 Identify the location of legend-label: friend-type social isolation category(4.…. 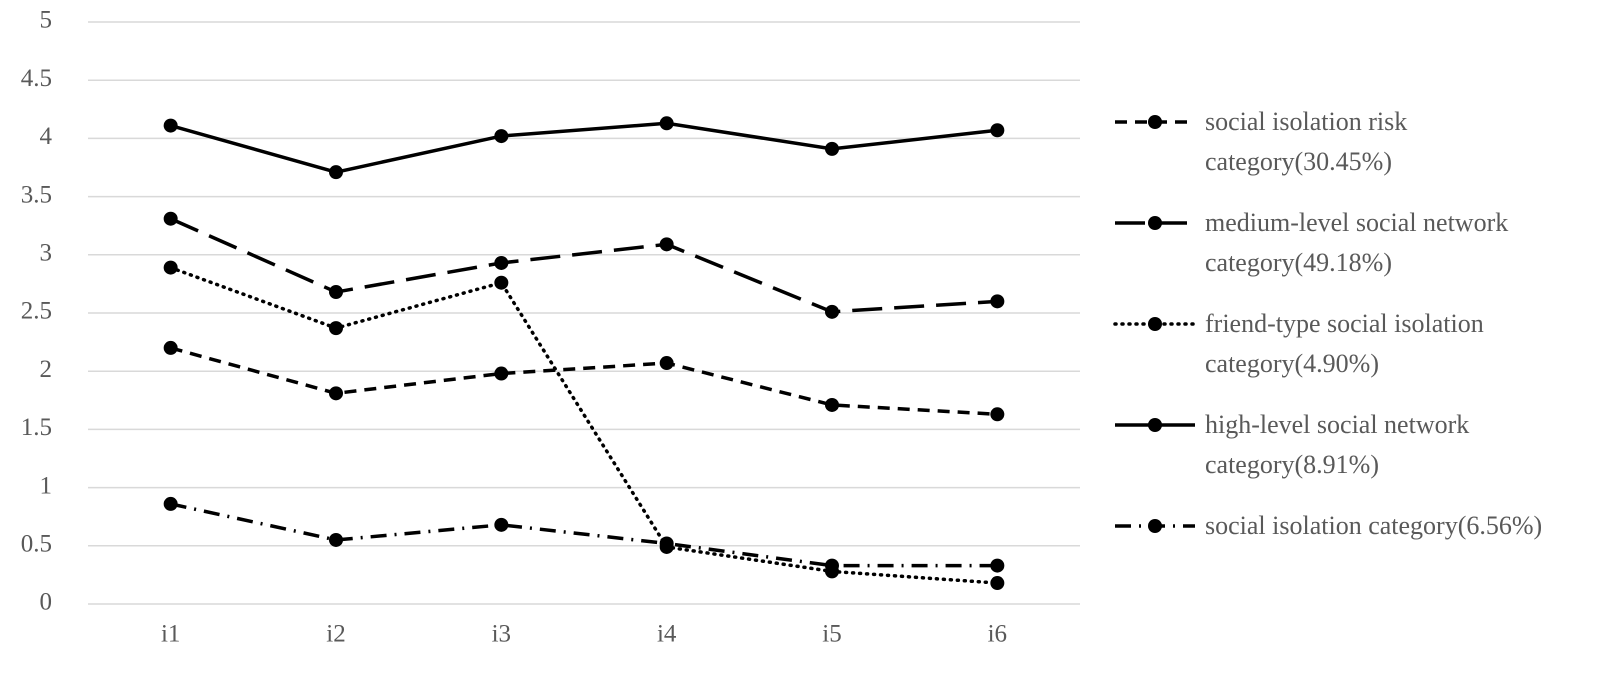
(1344, 343).